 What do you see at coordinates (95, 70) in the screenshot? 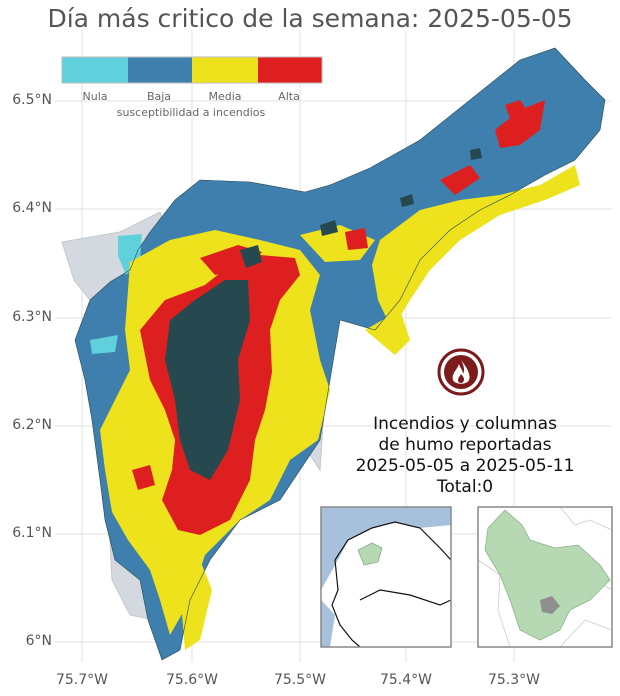
I see `legend-swatch-nula` at bounding box center [95, 70].